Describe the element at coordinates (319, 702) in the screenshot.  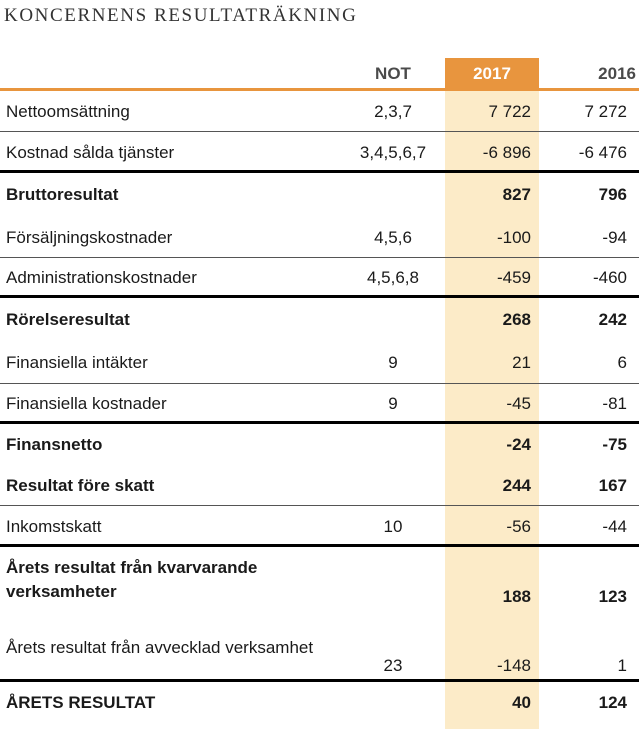
I see `table-row-arets-resultat: ÅRETS RESULTAT 40 124` at that location.